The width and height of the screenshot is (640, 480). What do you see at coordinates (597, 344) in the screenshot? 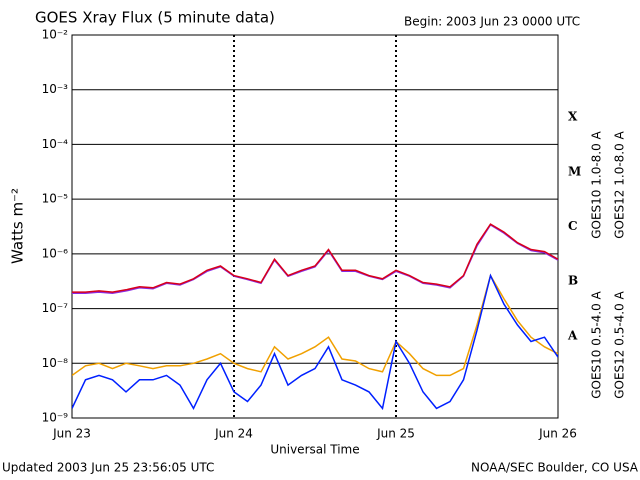
I see `legend-entry: GOES10 0.5-4.0 A` at bounding box center [597, 344].